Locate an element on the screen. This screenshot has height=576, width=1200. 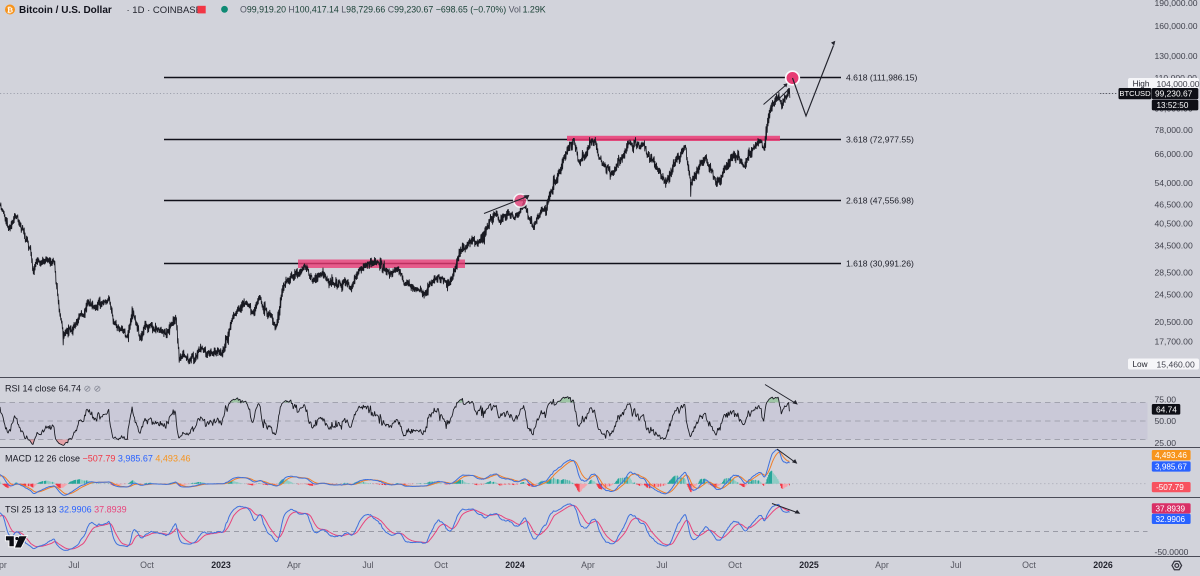
svg-text: 4,493.46 is located at coordinates (1171, 455).